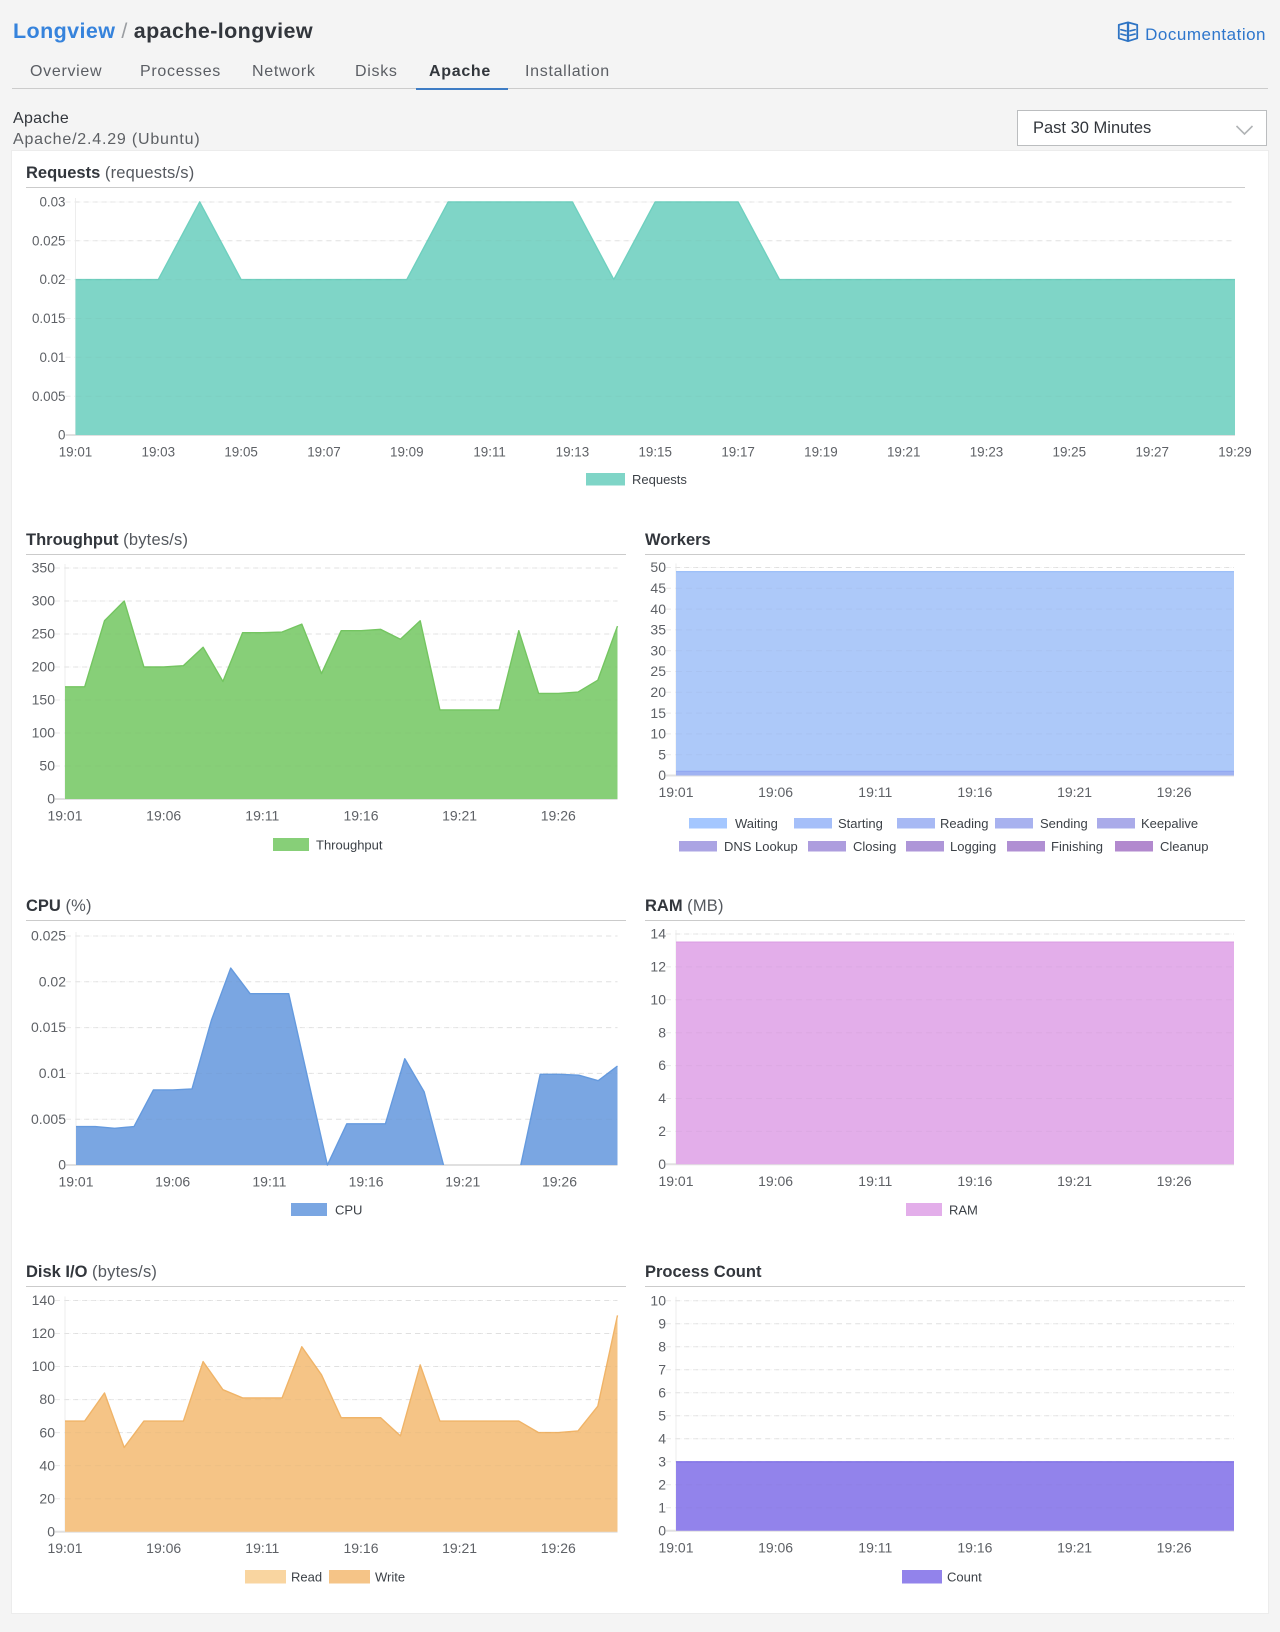 The image size is (1280, 1632). What do you see at coordinates (1152, 452) in the screenshot?
I see `svg-text: 19:27` at bounding box center [1152, 452].